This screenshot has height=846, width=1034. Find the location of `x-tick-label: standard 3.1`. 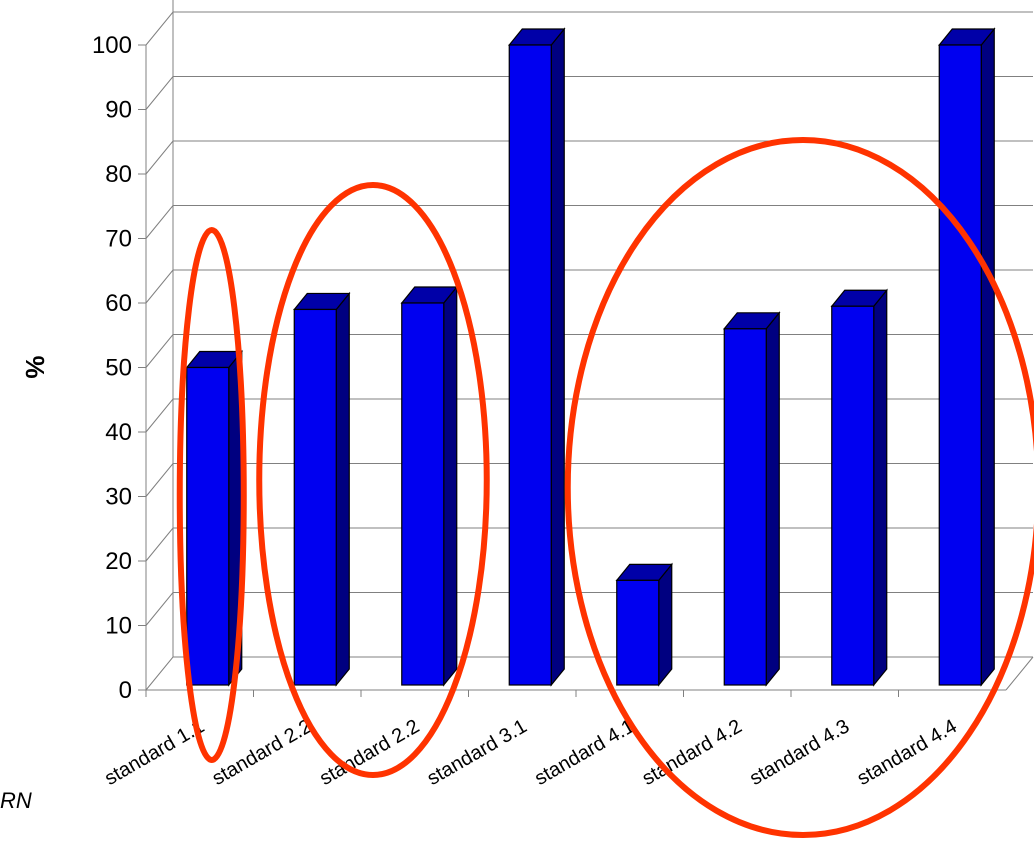

x-tick-label: standard 3.1 is located at coordinates (476, 752).